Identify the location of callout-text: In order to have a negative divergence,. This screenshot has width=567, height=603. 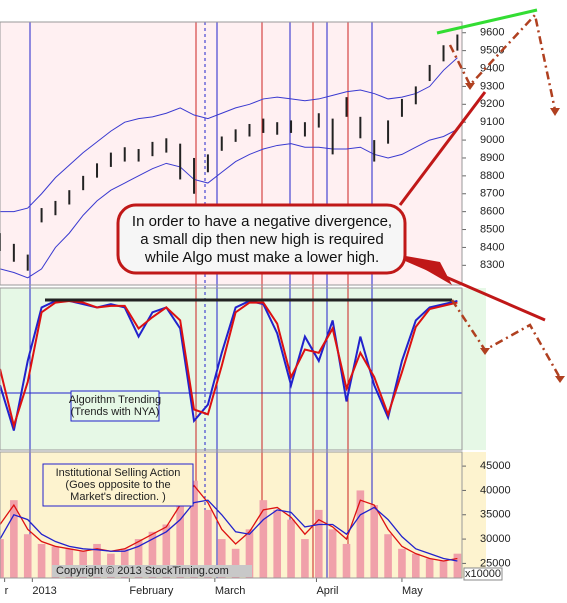
(262, 221).